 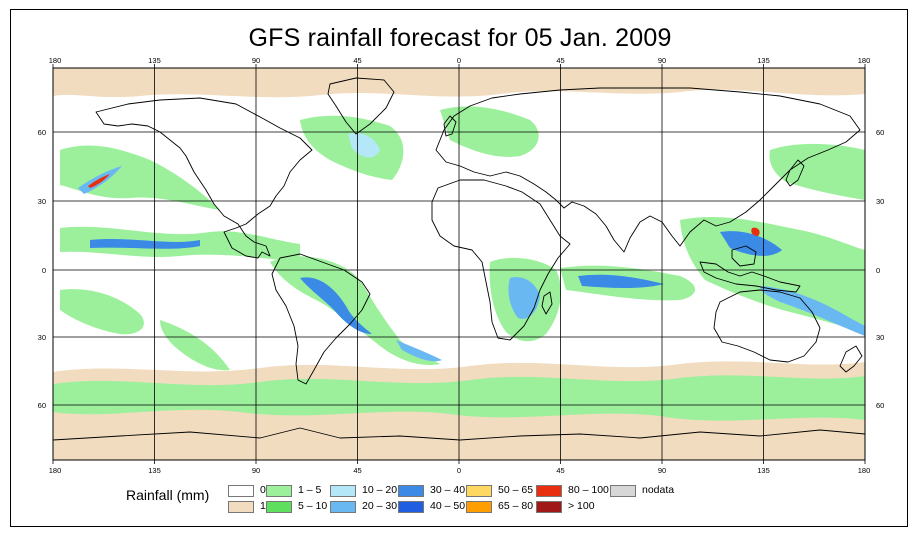 What do you see at coordinates (448, 490) in the screenshot?
I see `legend-label: 30 – 40` at bounding box center [448, 490].